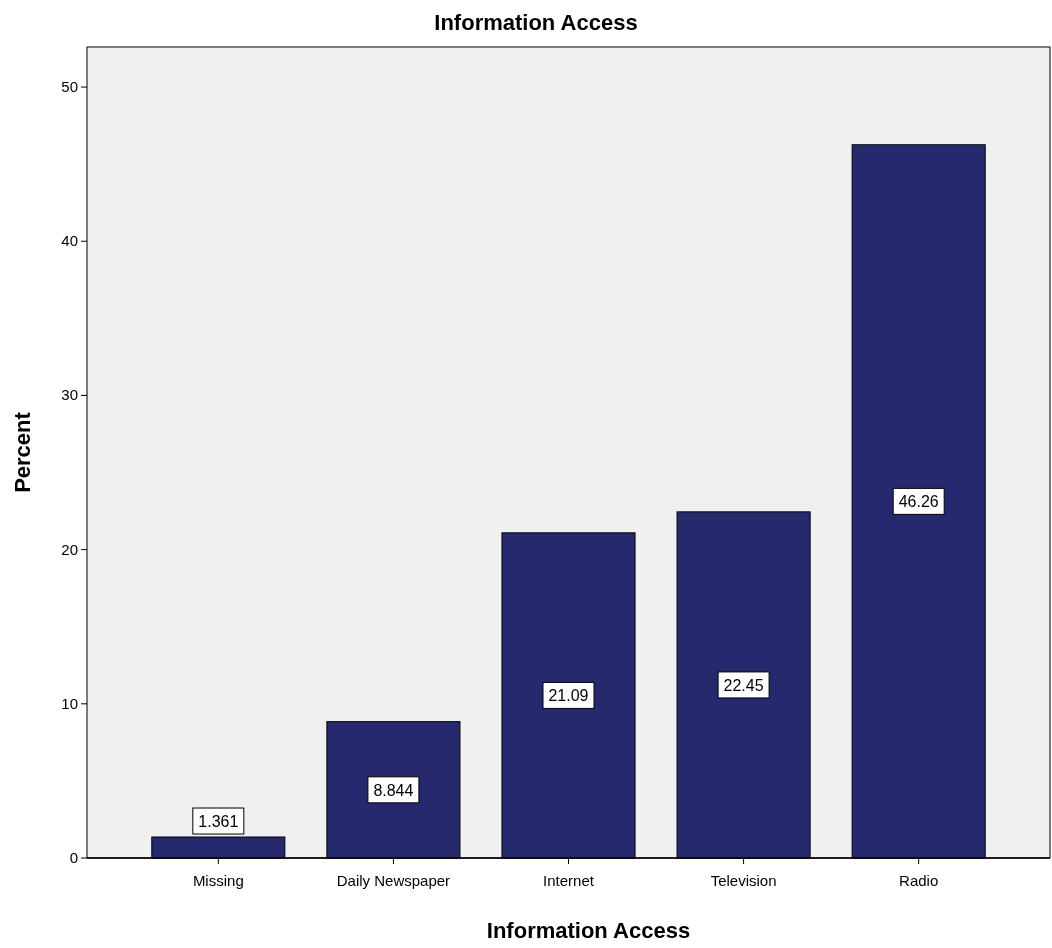 The height and width of the screenshot is (948, 1052). I want to click on x-tick-label: Television, so click(743, 880).